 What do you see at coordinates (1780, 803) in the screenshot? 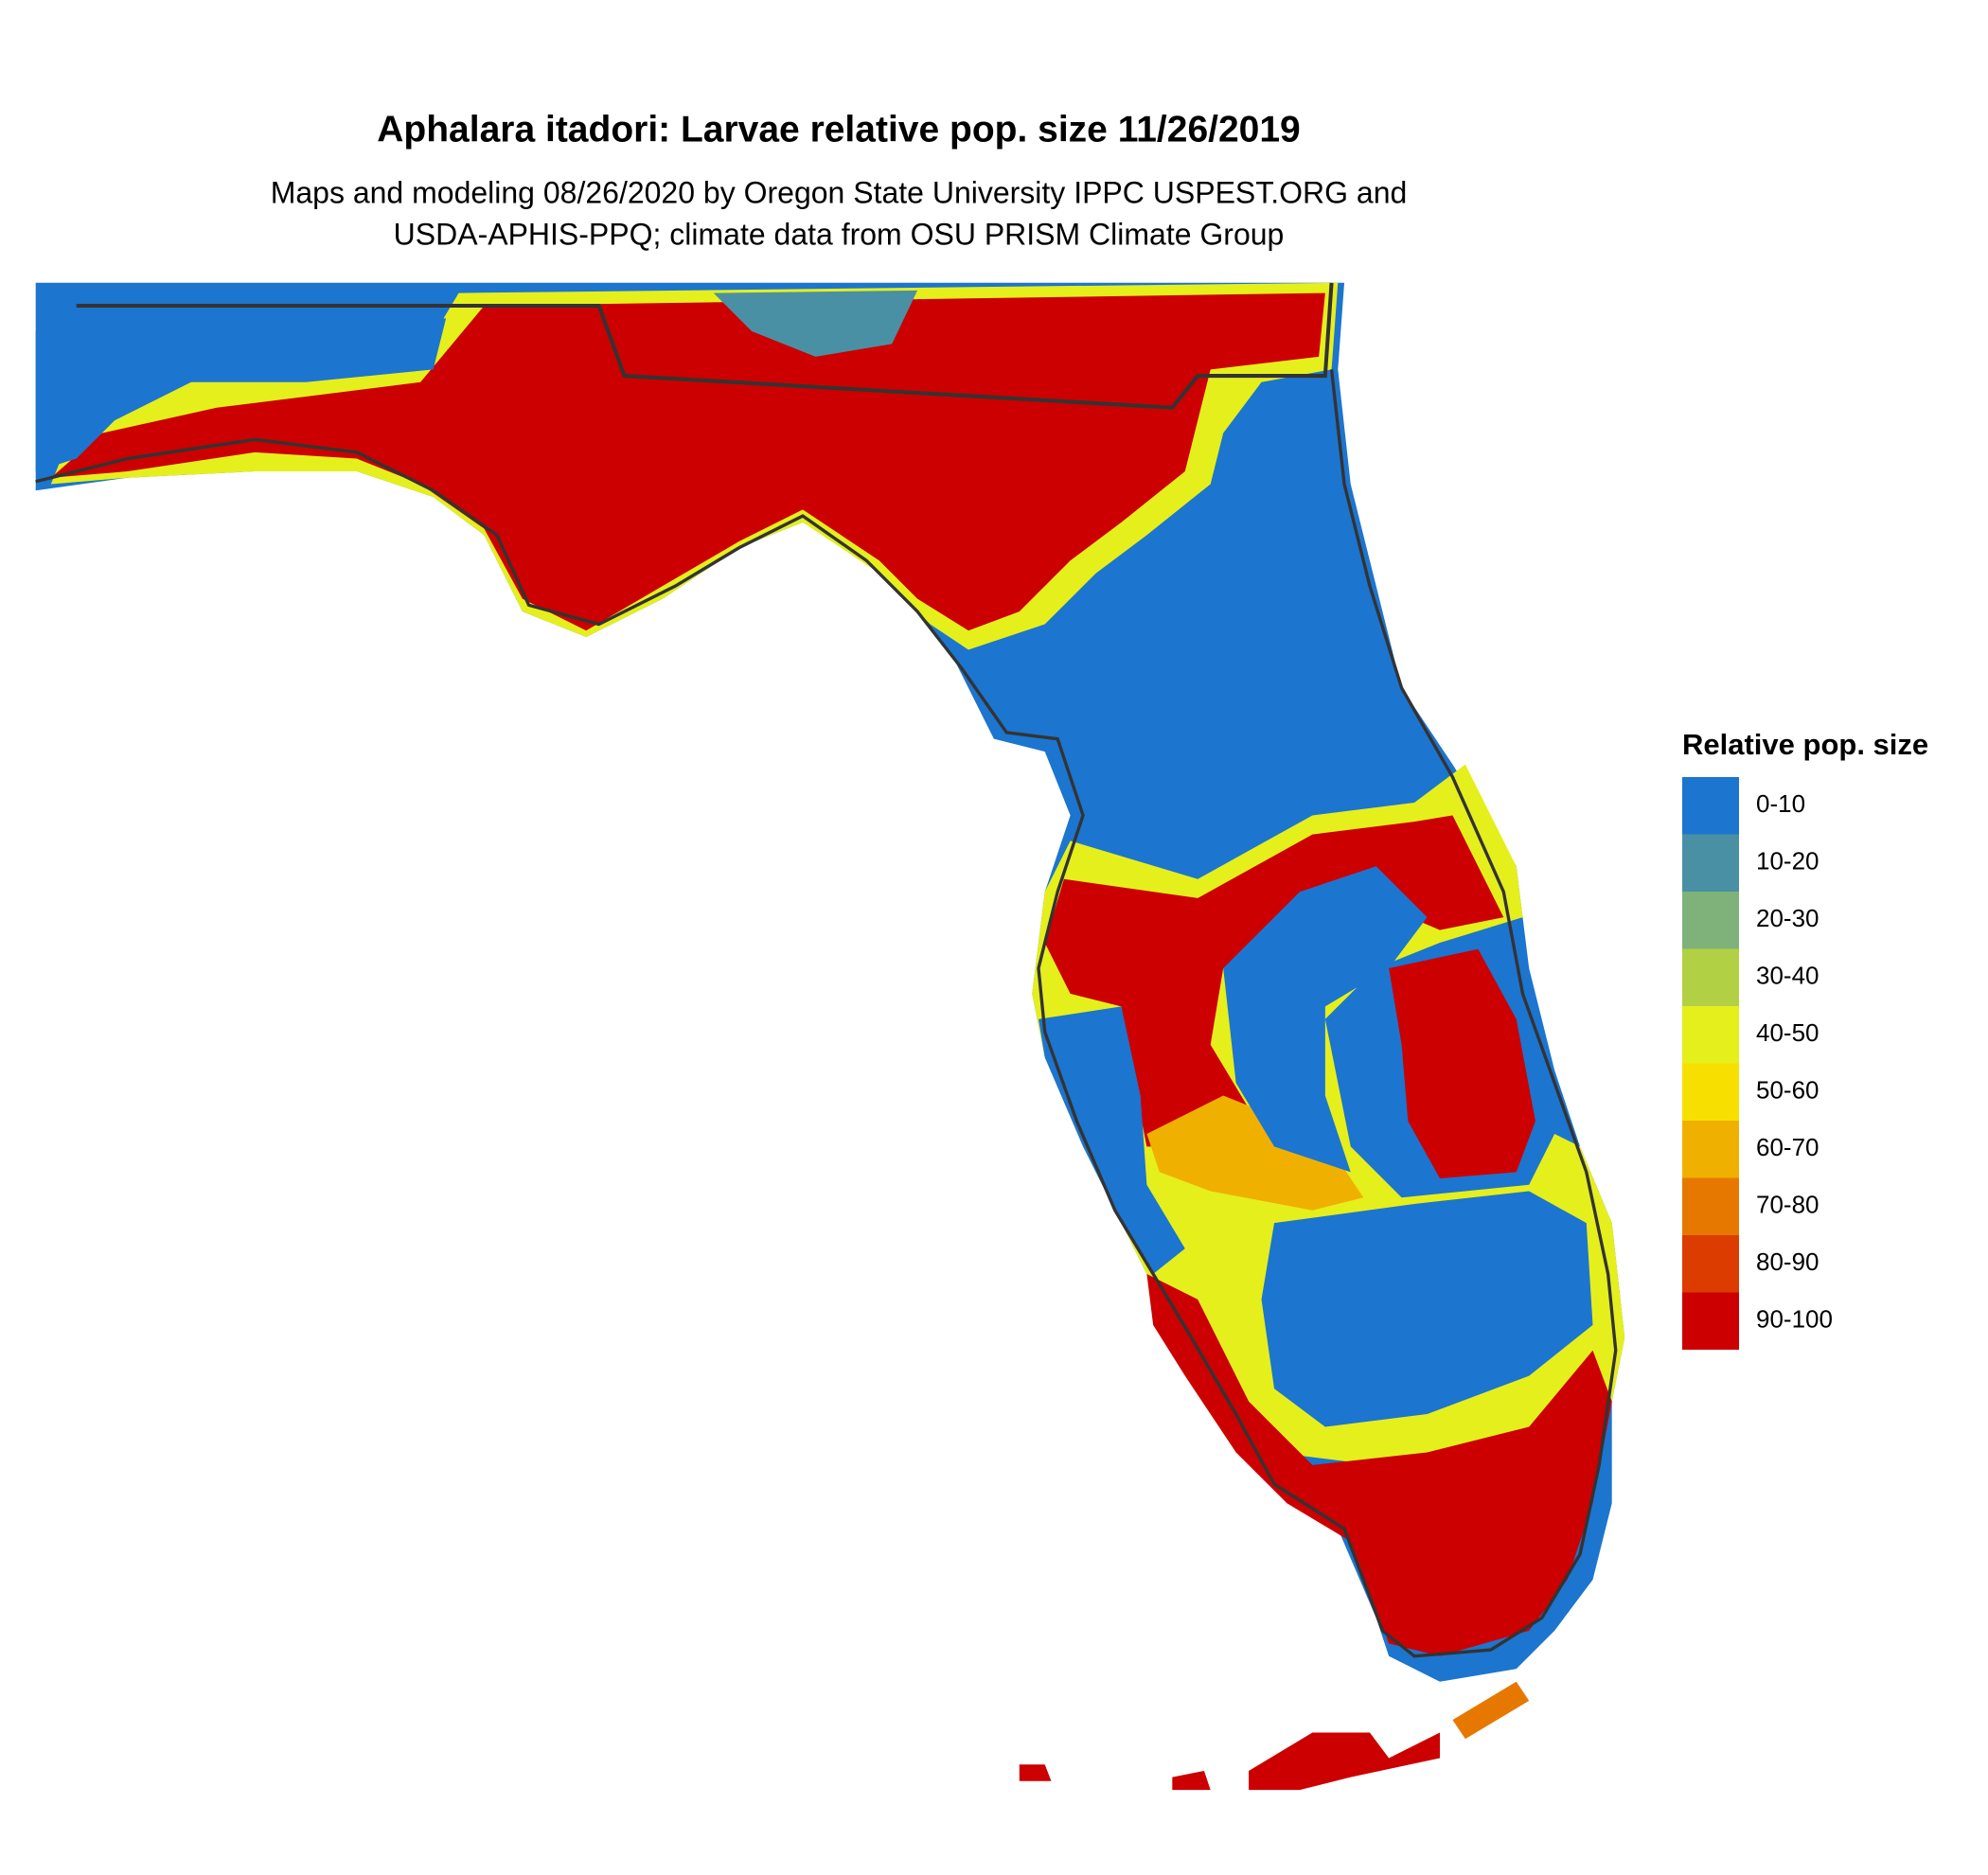
I see `legend-label: 0-10` at bounding box center [1780, 803].